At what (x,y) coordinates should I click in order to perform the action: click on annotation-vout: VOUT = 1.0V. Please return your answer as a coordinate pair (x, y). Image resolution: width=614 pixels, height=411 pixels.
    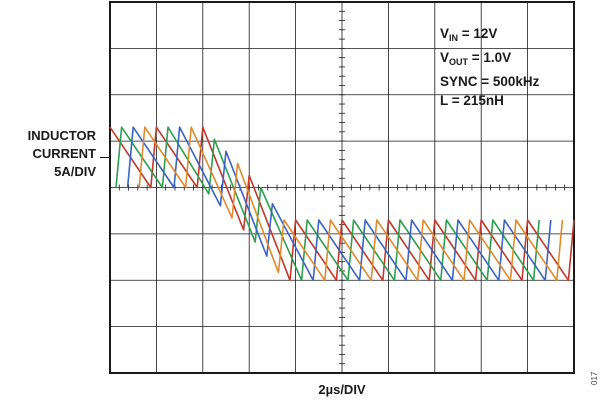
    Looking at the image, I should click on (476, 58).